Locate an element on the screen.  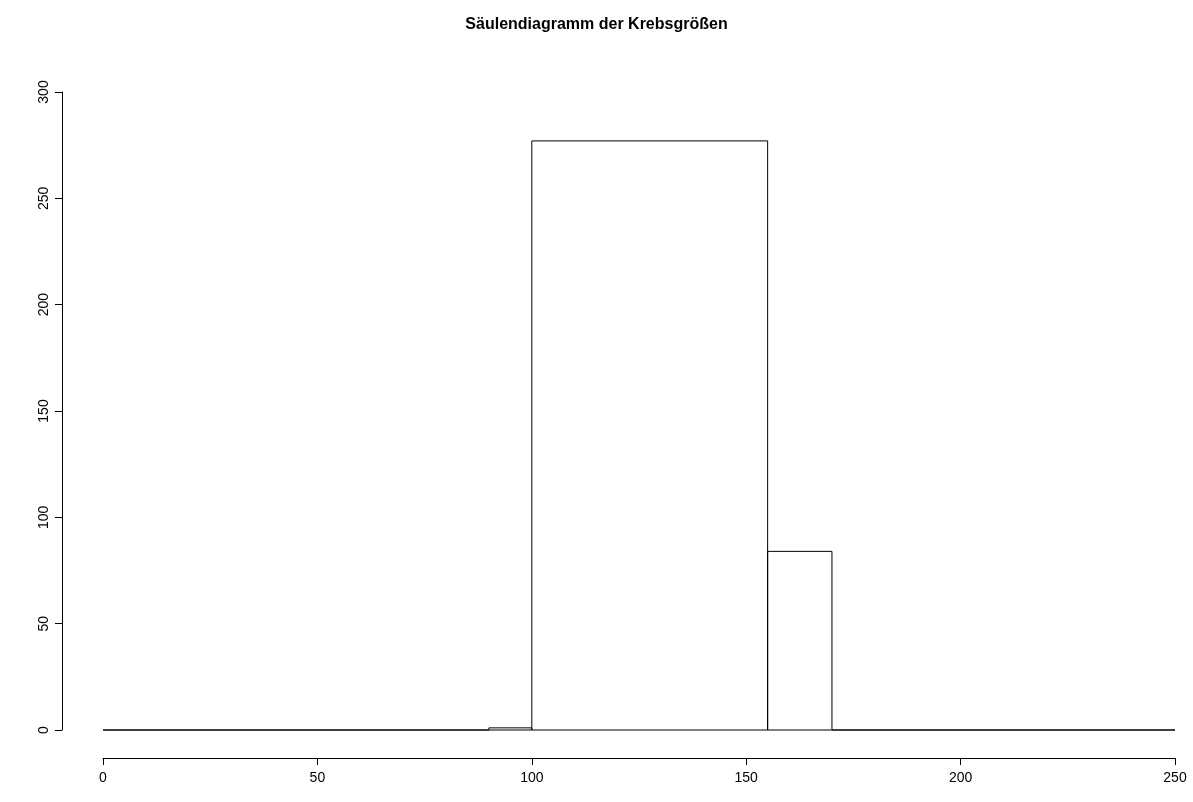
x-tick-label: 0 is located at coordinates (103, 777).